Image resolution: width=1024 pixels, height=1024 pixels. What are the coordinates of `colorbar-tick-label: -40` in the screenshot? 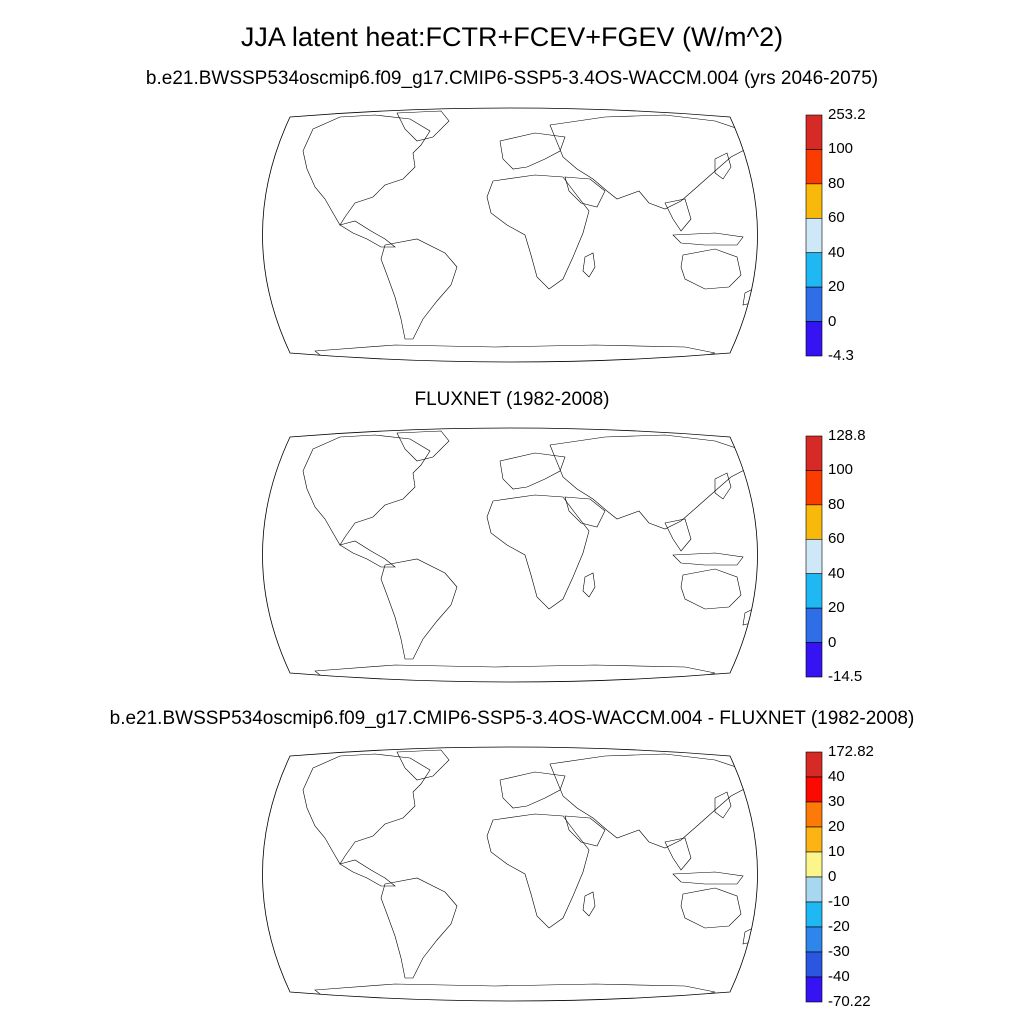 It's located at (839, 976).